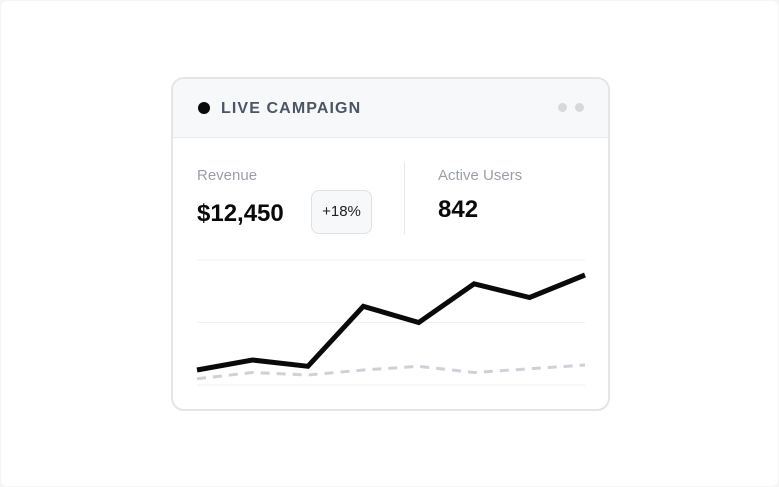 The width and height of the screenshot is (779, 487). What do you see at coordinates (390, 108) in the screenshot?
I see `card-header: LIVE CAMPAIGN` at bounding box center [390, 108].